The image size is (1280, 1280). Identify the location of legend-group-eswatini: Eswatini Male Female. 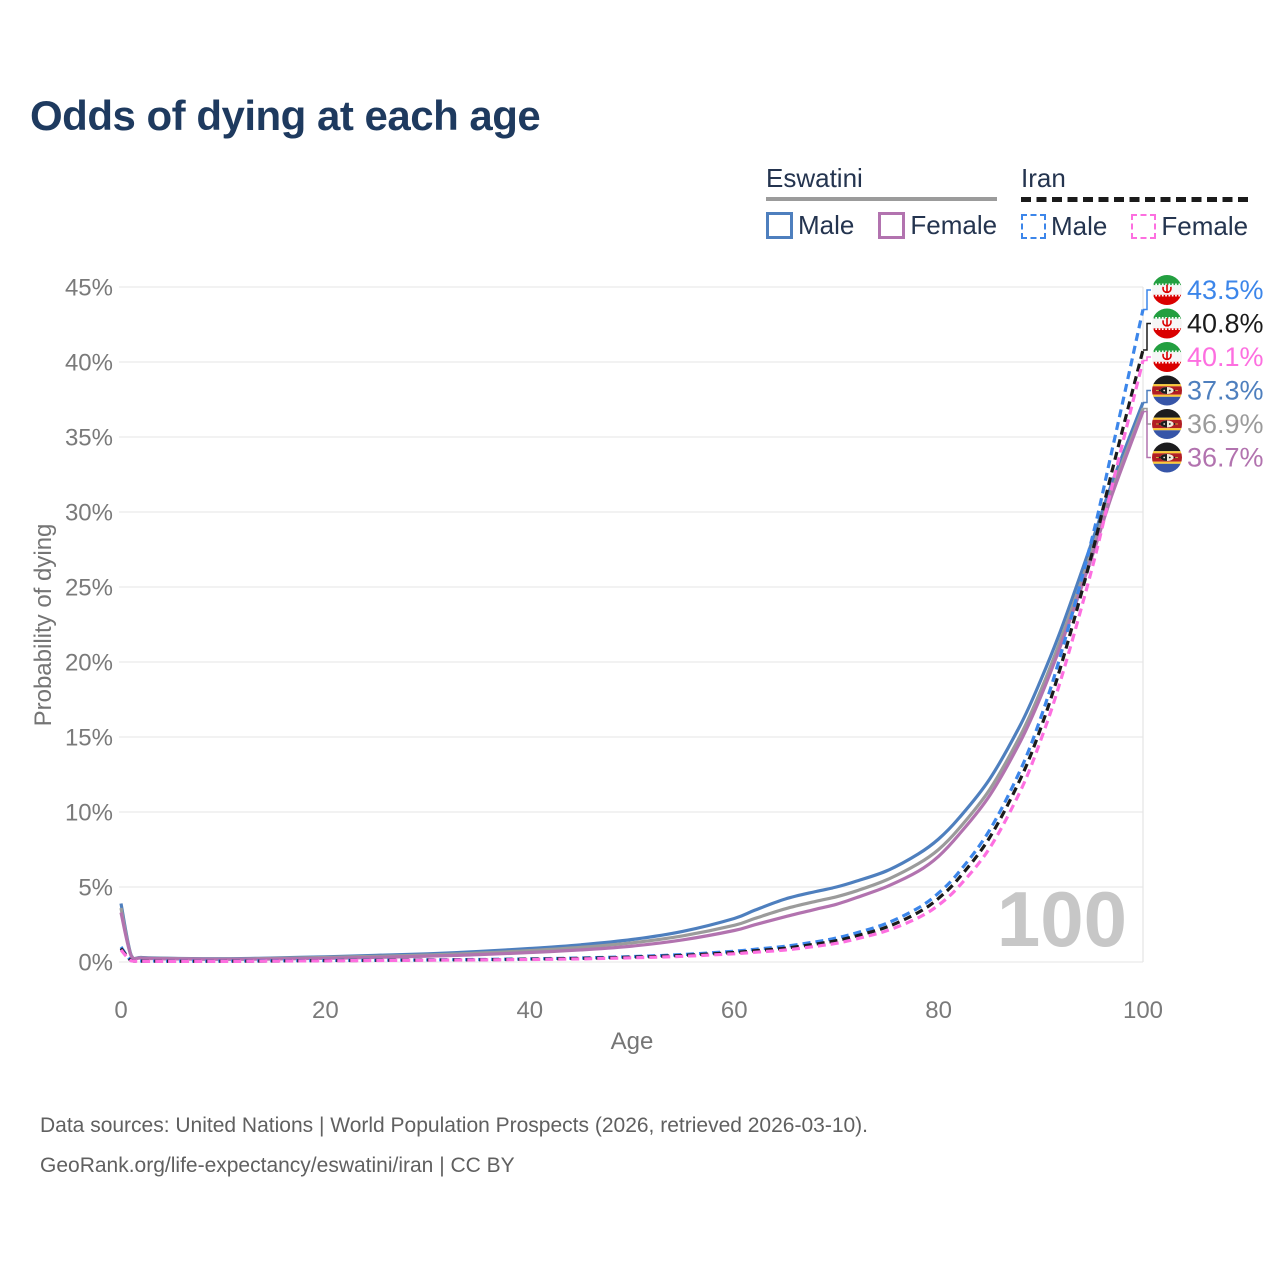
(882, 202).